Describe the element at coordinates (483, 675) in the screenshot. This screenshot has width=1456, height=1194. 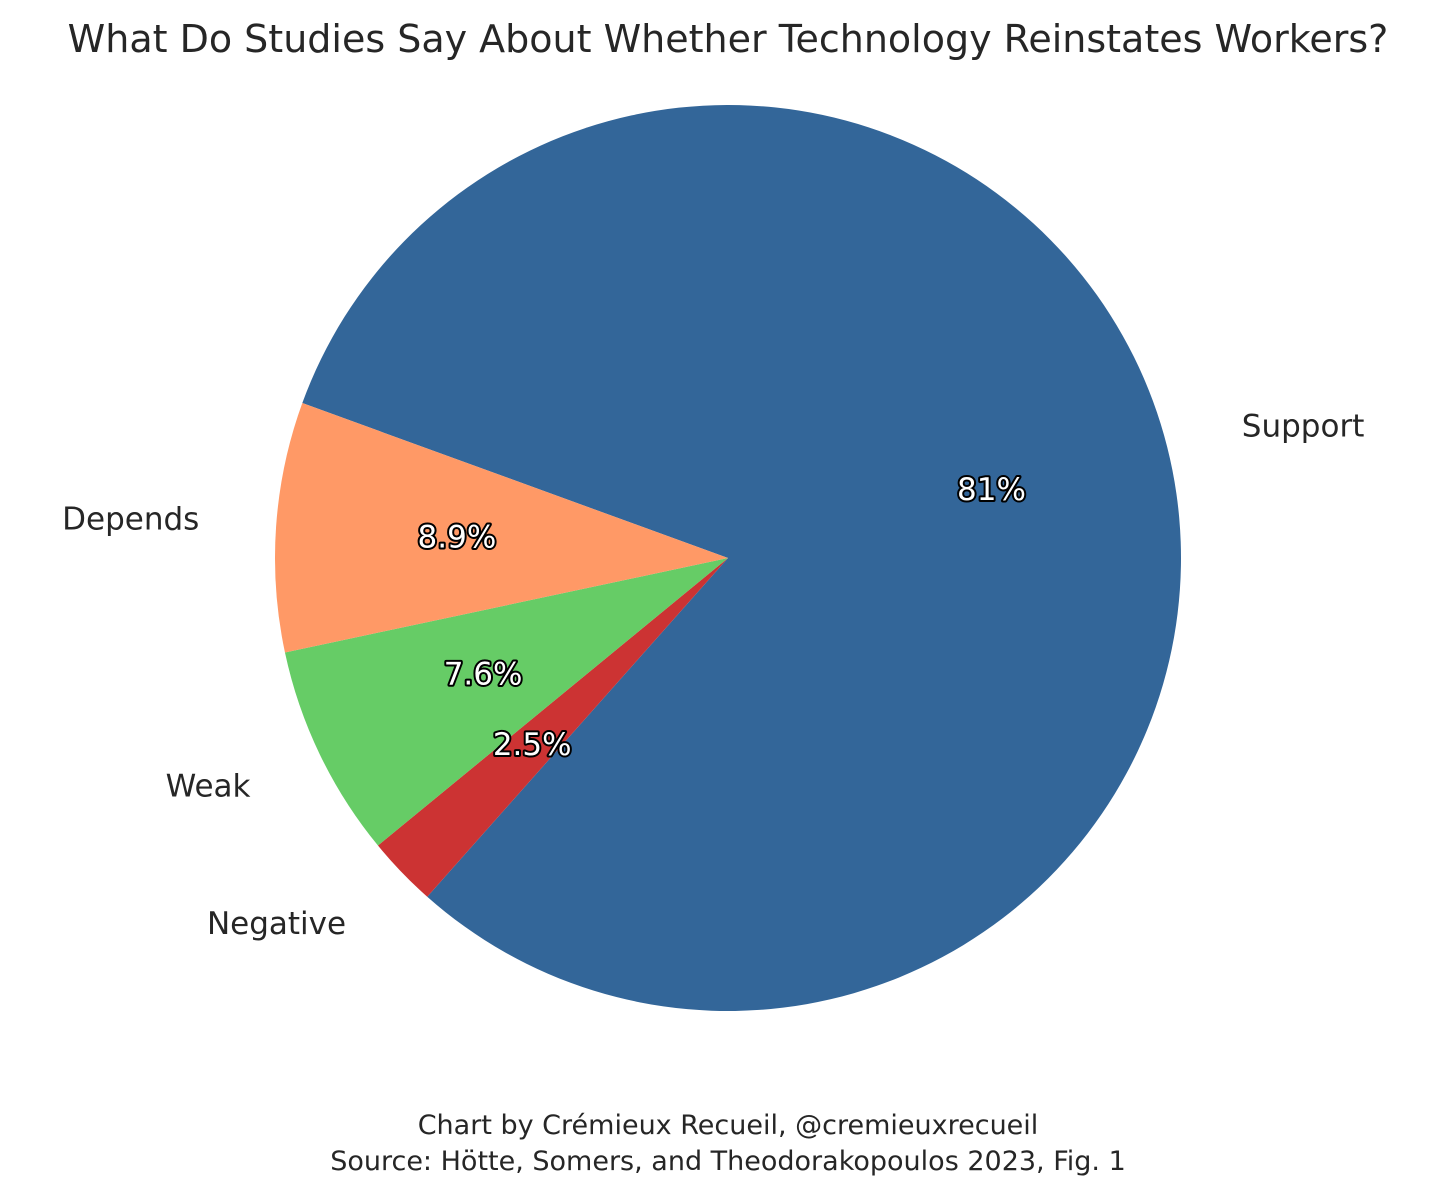
I see `pct-weak: 7.6%` at that location.